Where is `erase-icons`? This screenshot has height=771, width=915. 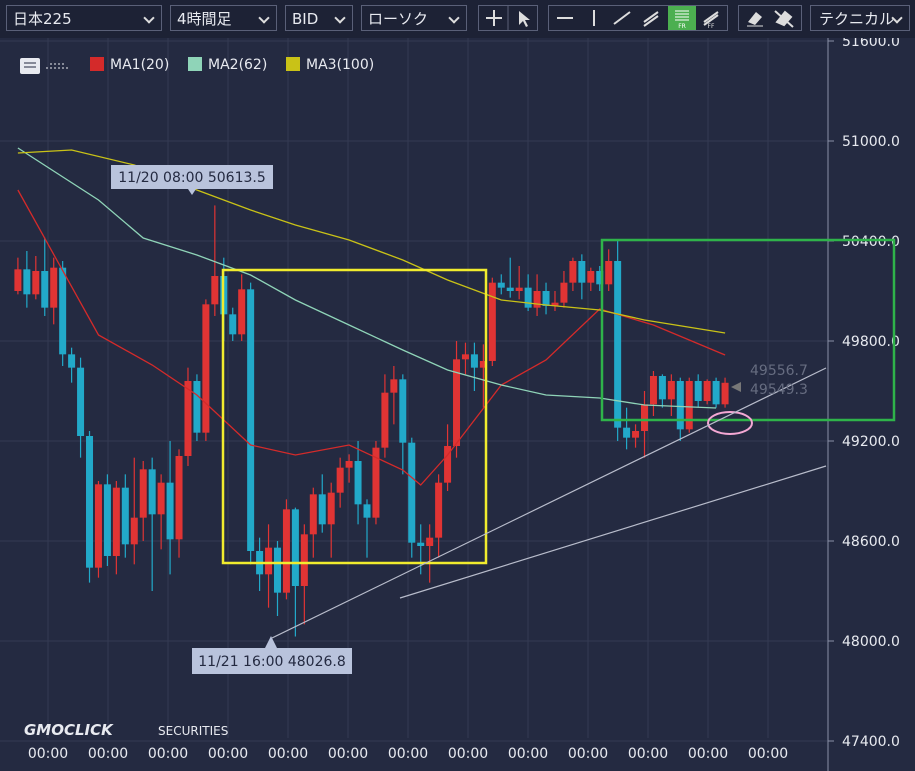 erase-icons is located at coordinates (770, 19).